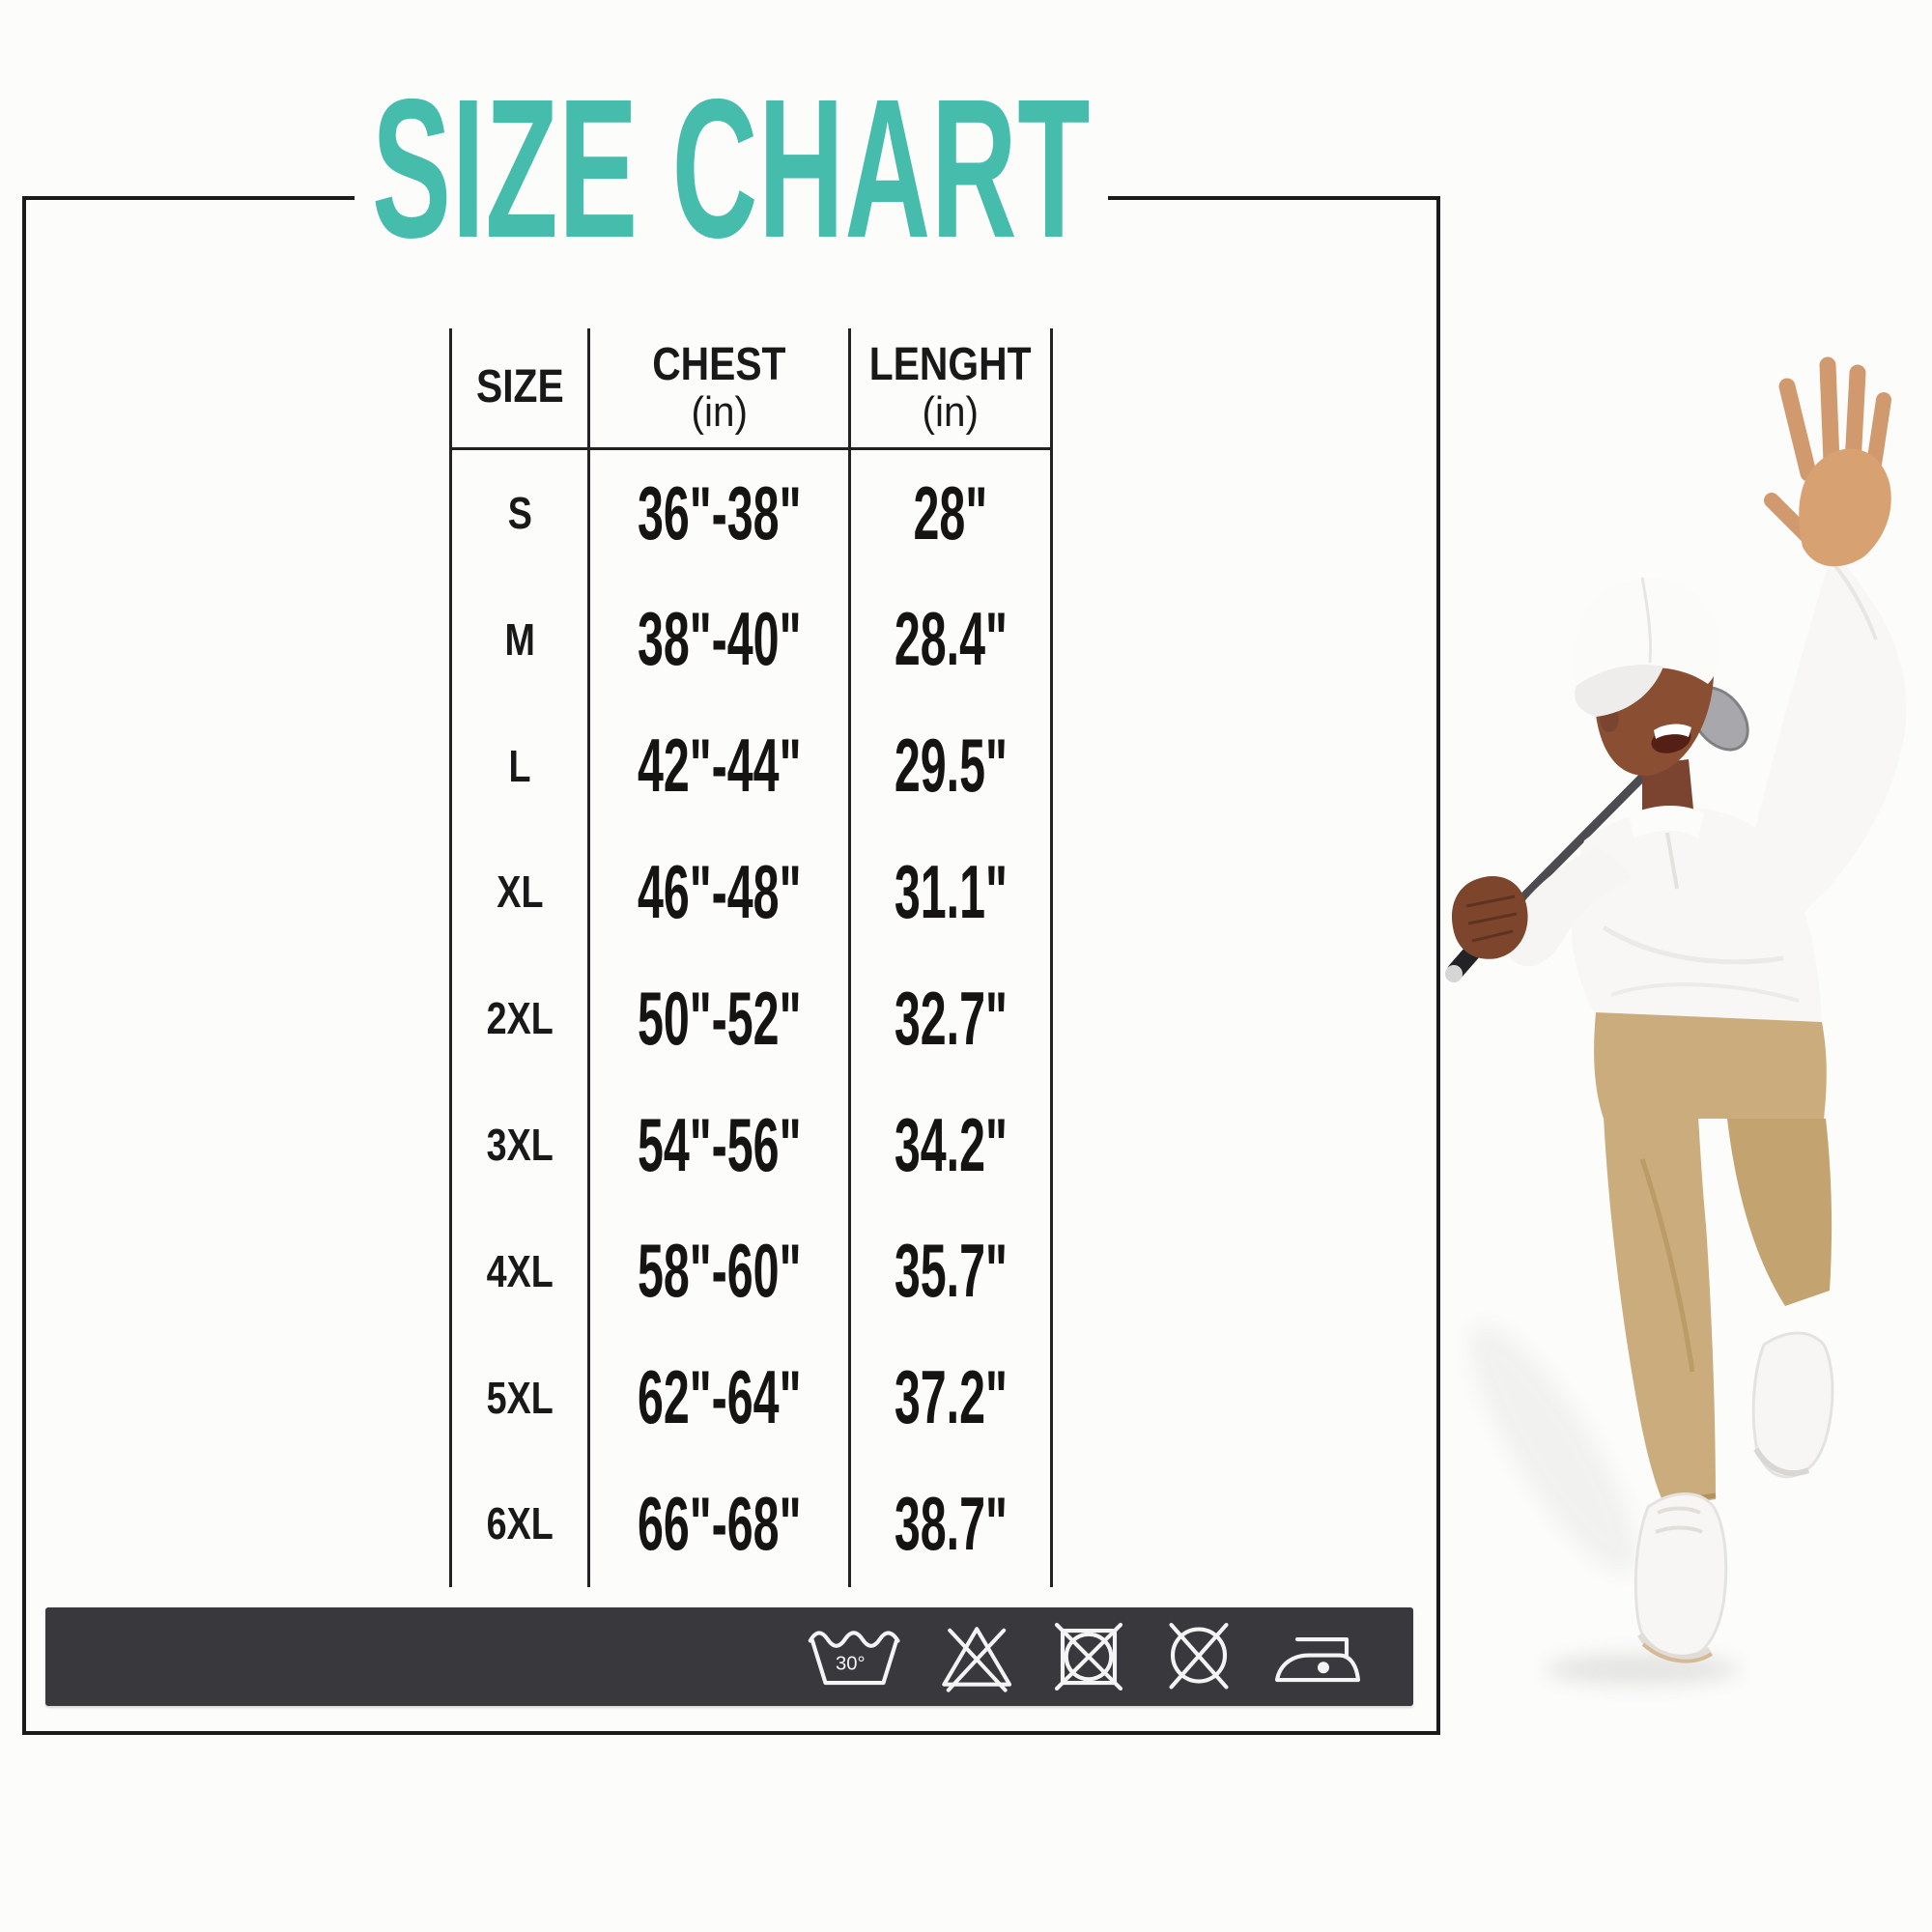 The height and width of the screenshot is (1932, 1932). I want to click on table-row: 6XL 66"-68" 38.7", so click(751, 1524).